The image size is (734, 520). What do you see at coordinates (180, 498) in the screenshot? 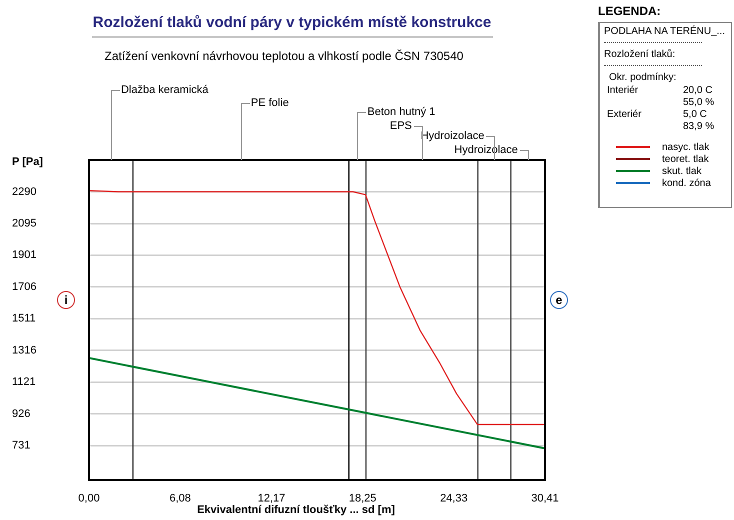
I see `x-tick-label: 6,08` at bounding box center [180, 498].